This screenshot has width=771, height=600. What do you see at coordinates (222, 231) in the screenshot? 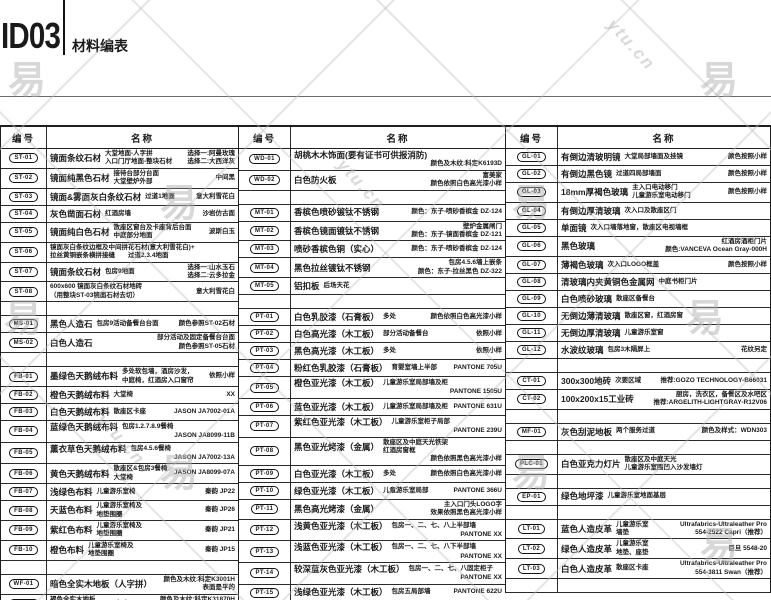
I see `material-spec: 波斯白玉` at bounding box center [222, 231].